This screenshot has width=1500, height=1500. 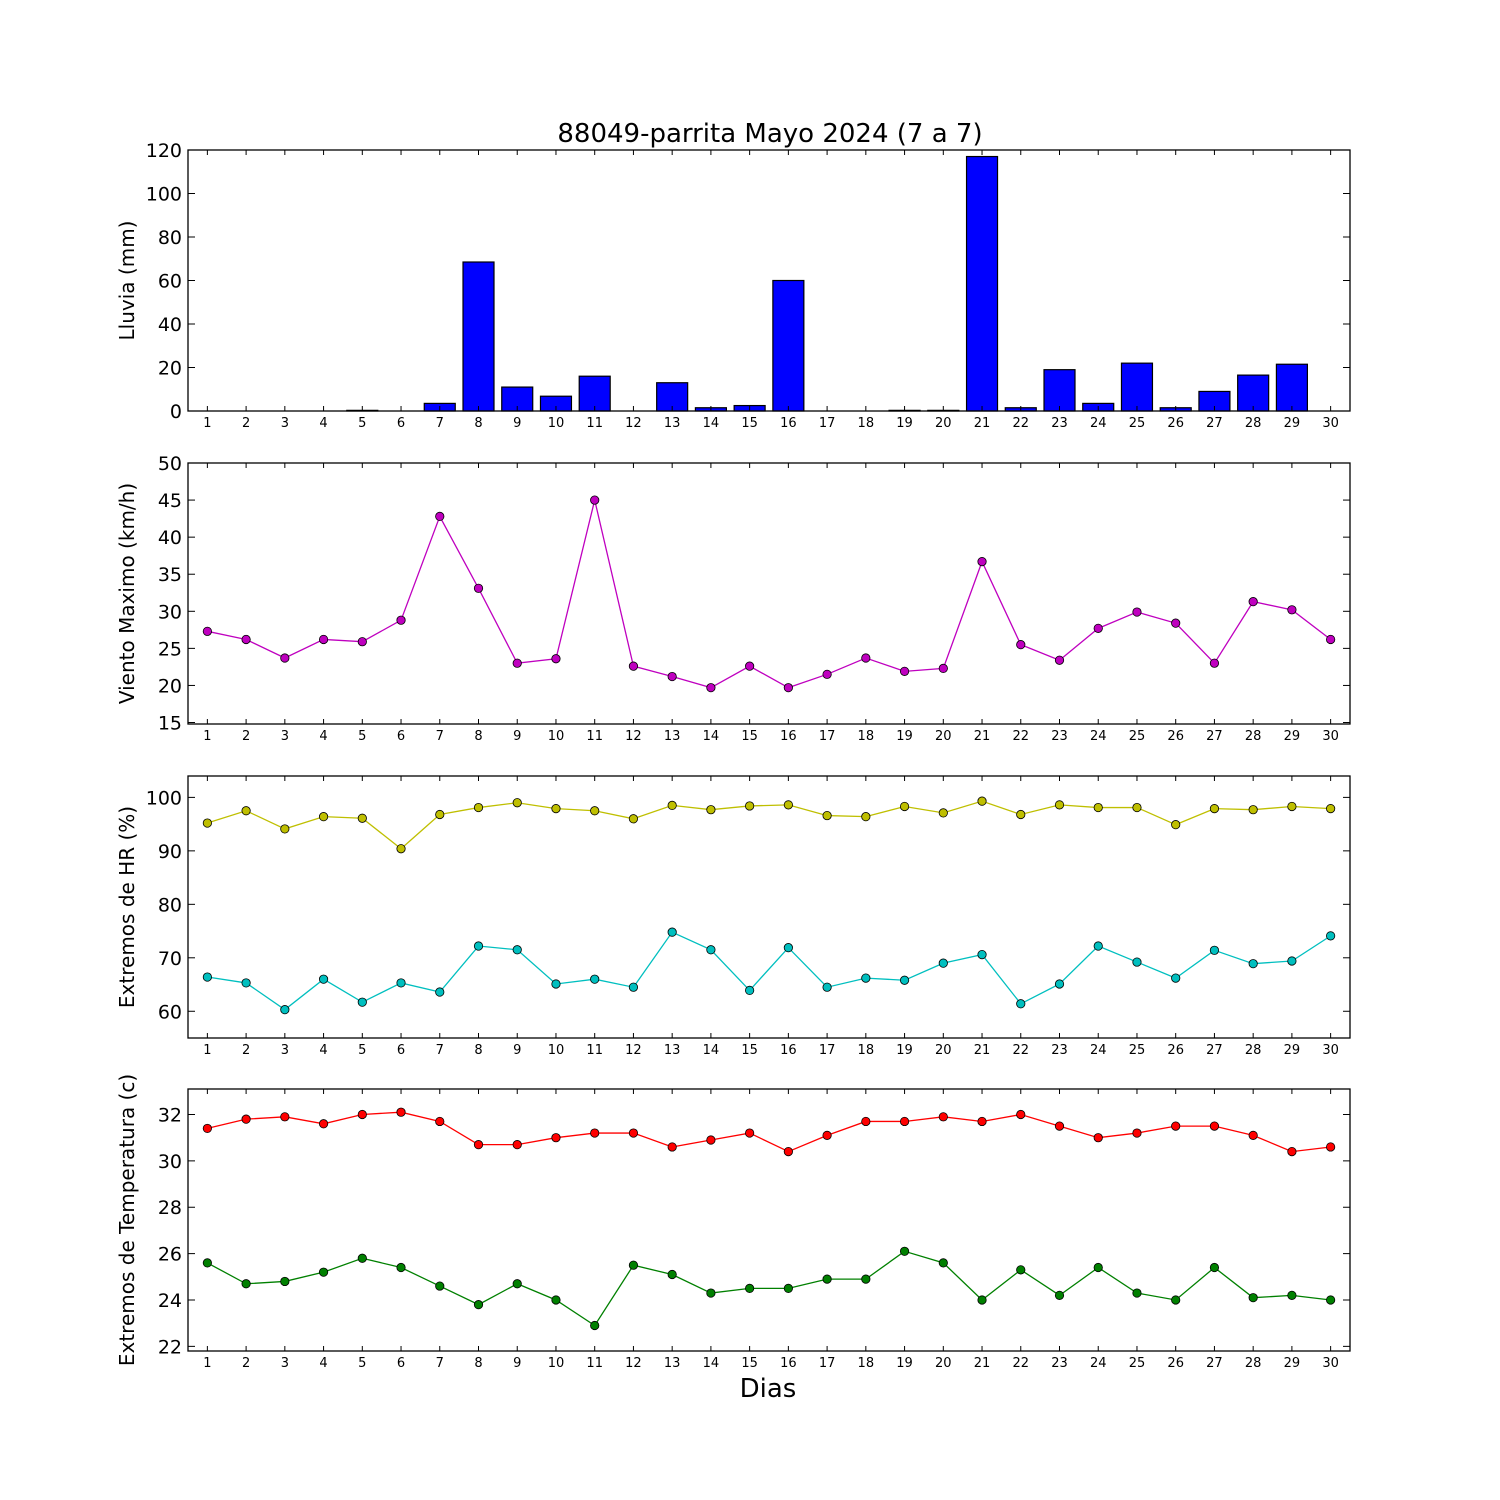 What do you see at coordinates (170, 501) in the screenshot?
I see `y-tick-label: 45` at bounding box center [170, 501].